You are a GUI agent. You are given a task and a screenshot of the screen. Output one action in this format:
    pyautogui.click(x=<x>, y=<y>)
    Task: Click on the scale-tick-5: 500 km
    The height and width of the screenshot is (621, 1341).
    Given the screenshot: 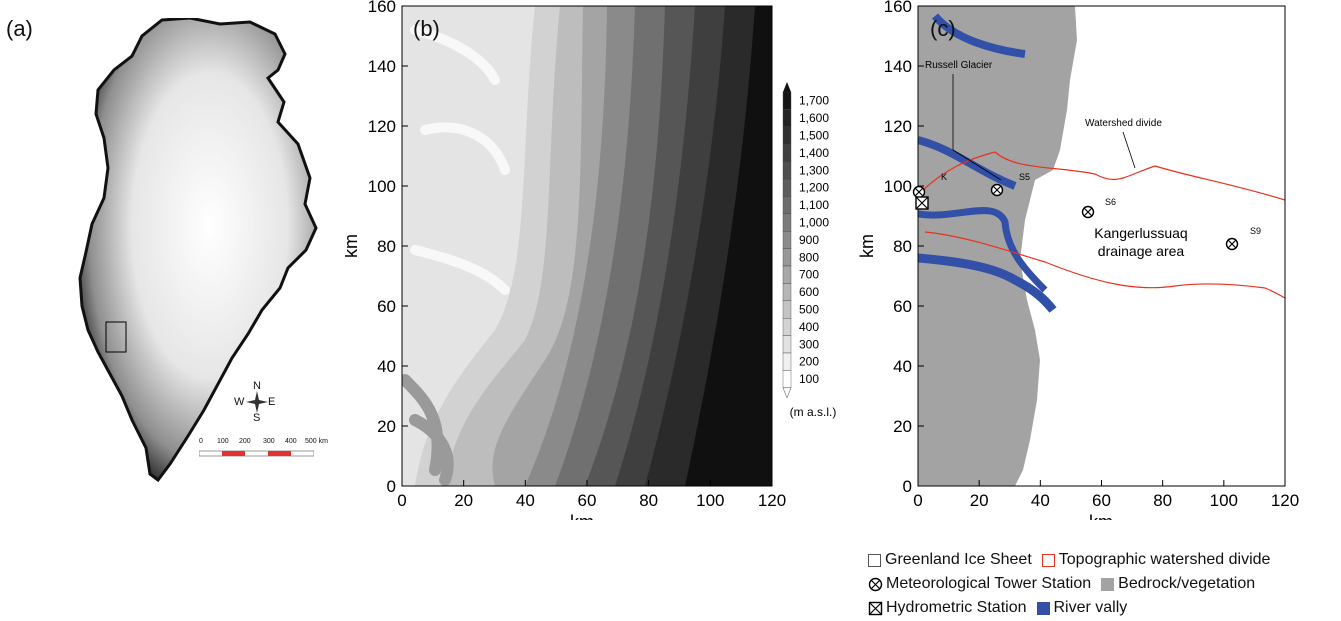 What is the action you would take?
    pyautogui.click(x=316, y=441)
    